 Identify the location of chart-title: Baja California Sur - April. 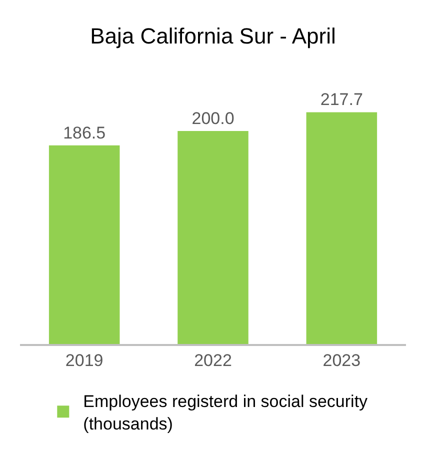
(213, 36).